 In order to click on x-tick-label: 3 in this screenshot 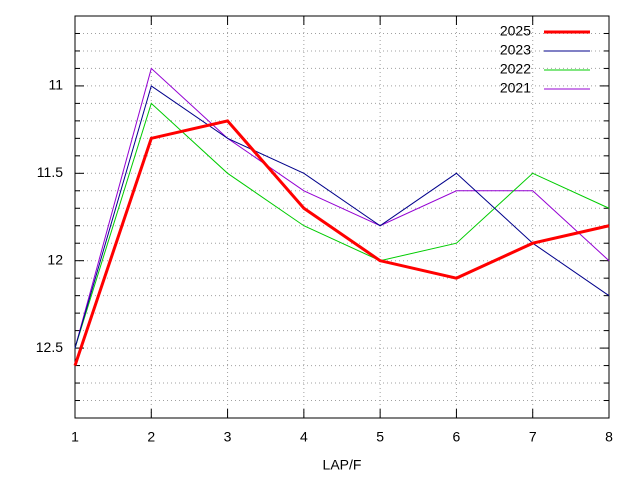, I will do `click(228, 437)`.